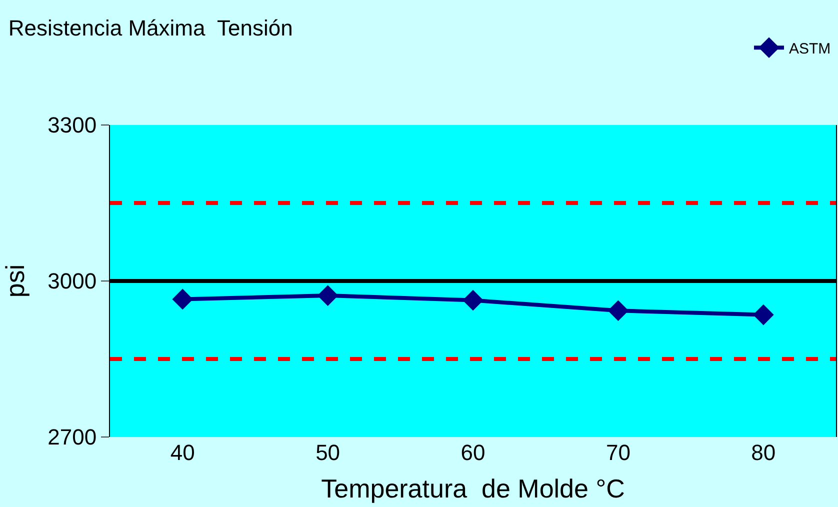  I want to click on y-tick-label: 2700, so click(72, 437).